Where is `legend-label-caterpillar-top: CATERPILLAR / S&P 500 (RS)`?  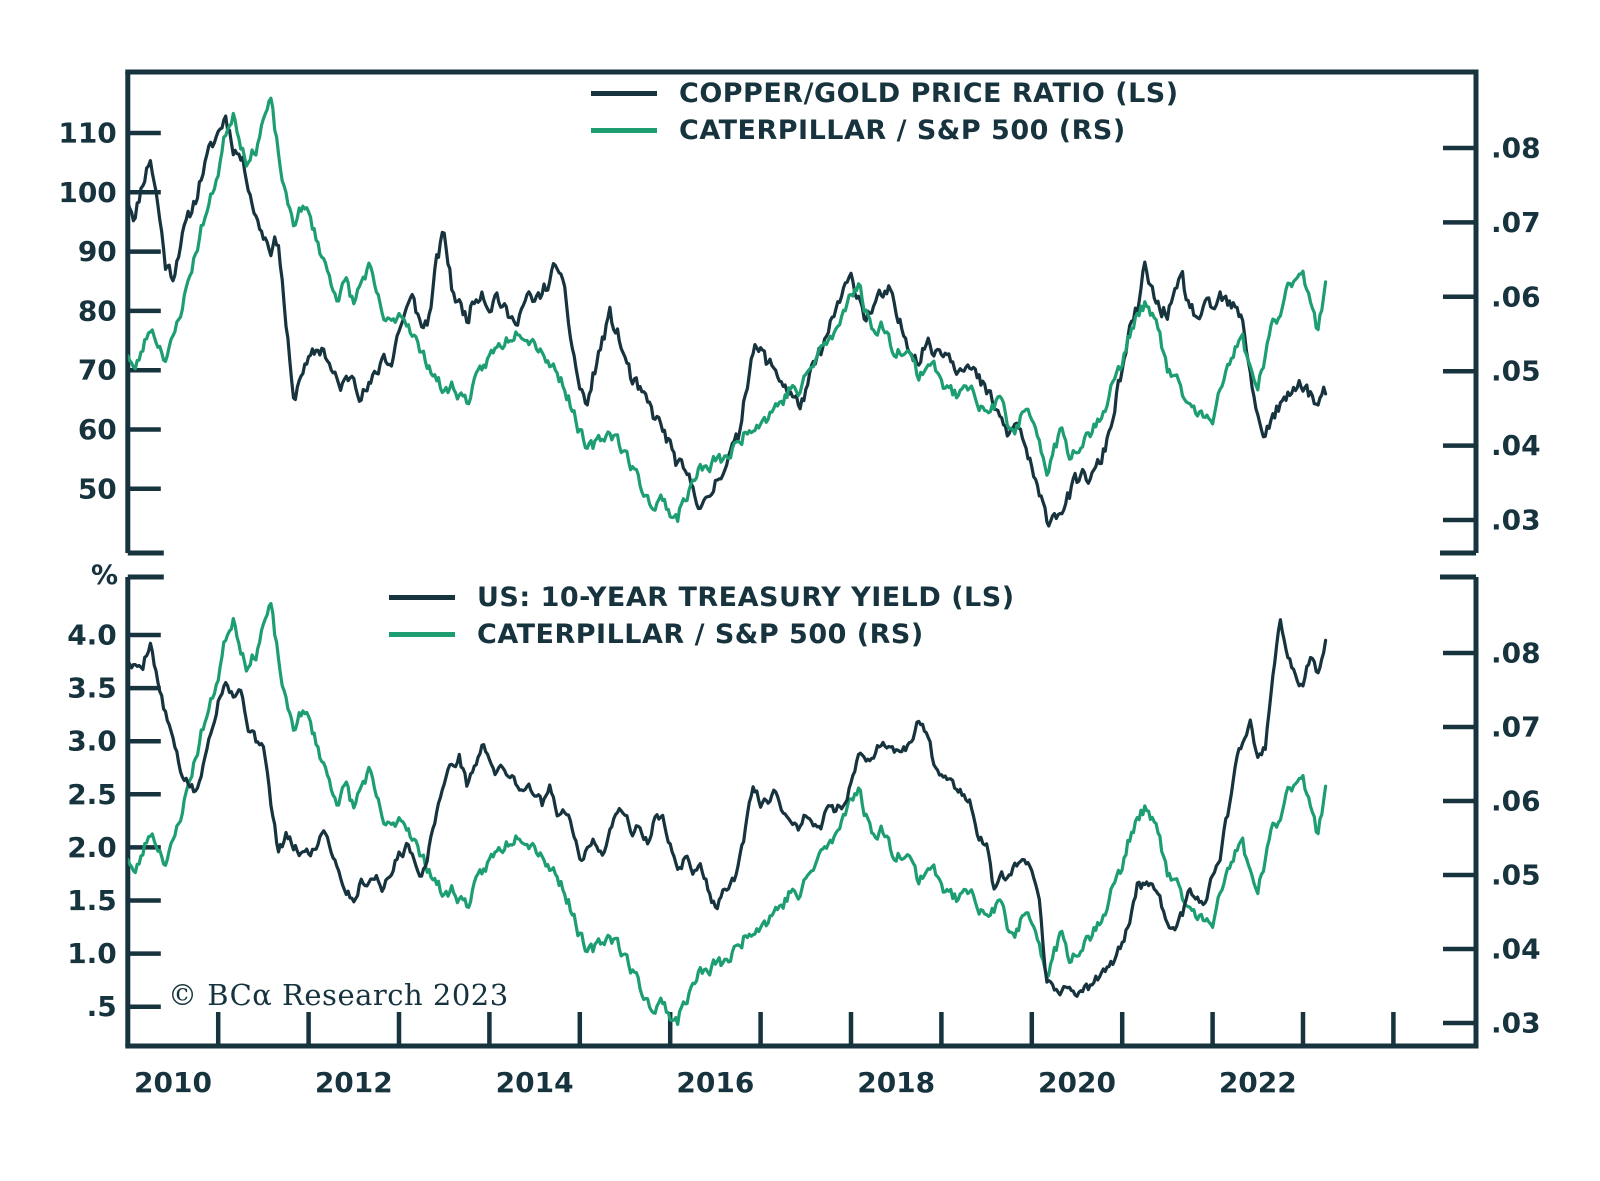 legend-label-caterpillar-top: CATERPILLAR / S&P 500 (RS) is located at coordinates (902, 130).